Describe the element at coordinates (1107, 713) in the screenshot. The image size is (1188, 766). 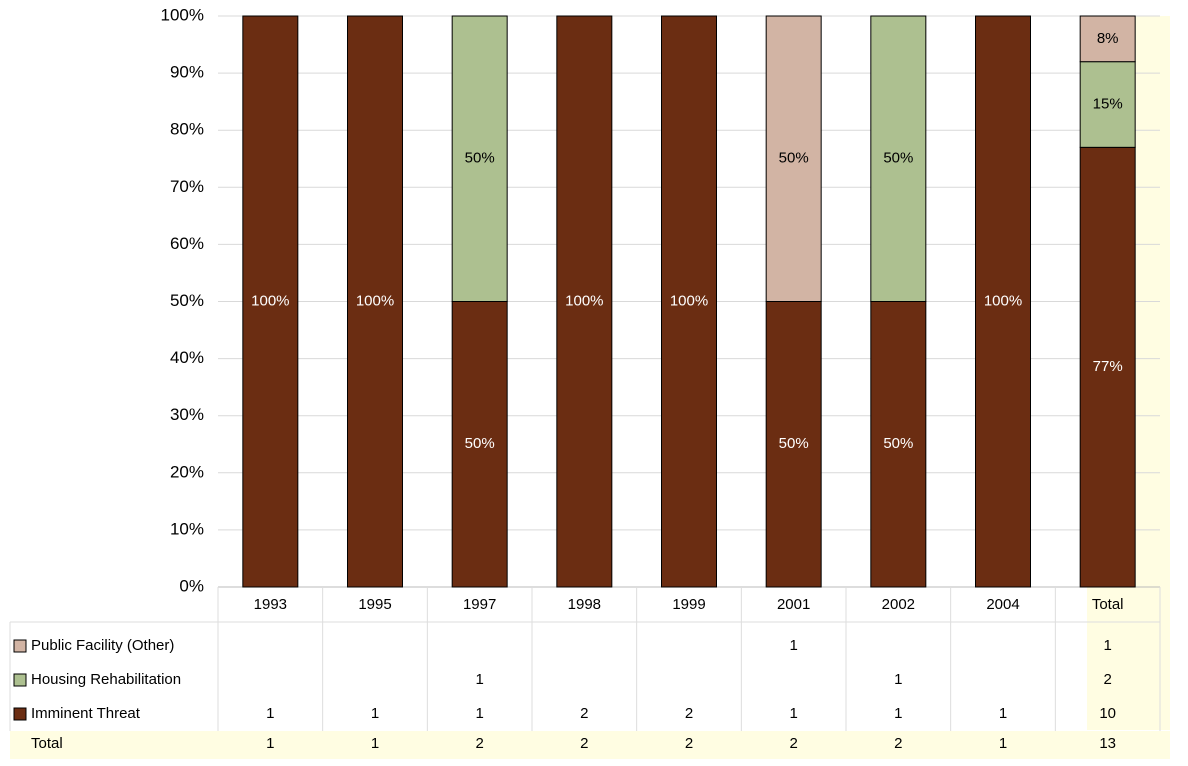
I see `table-cell: 10` at that location.